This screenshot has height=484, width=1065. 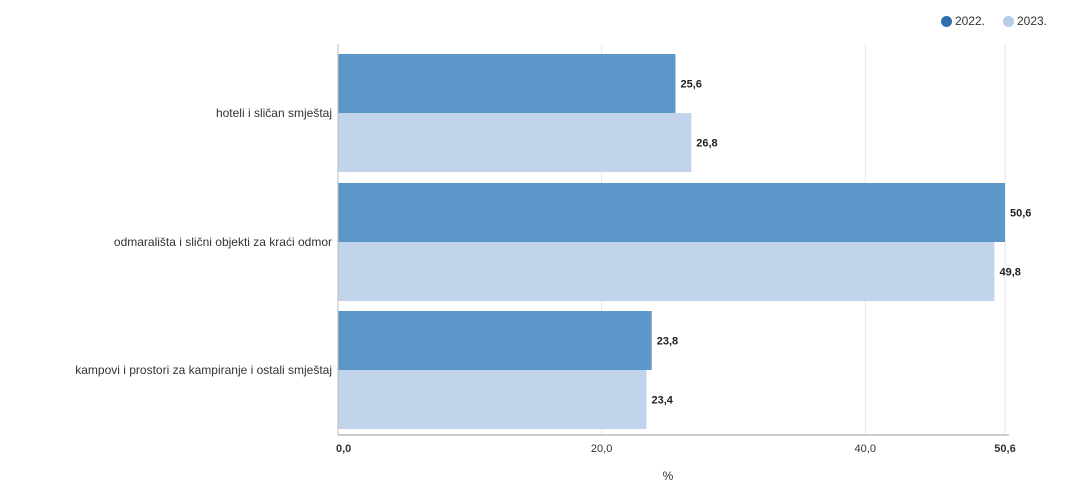 I want to click on data-label: 23,8, so click(x=667, y=342).